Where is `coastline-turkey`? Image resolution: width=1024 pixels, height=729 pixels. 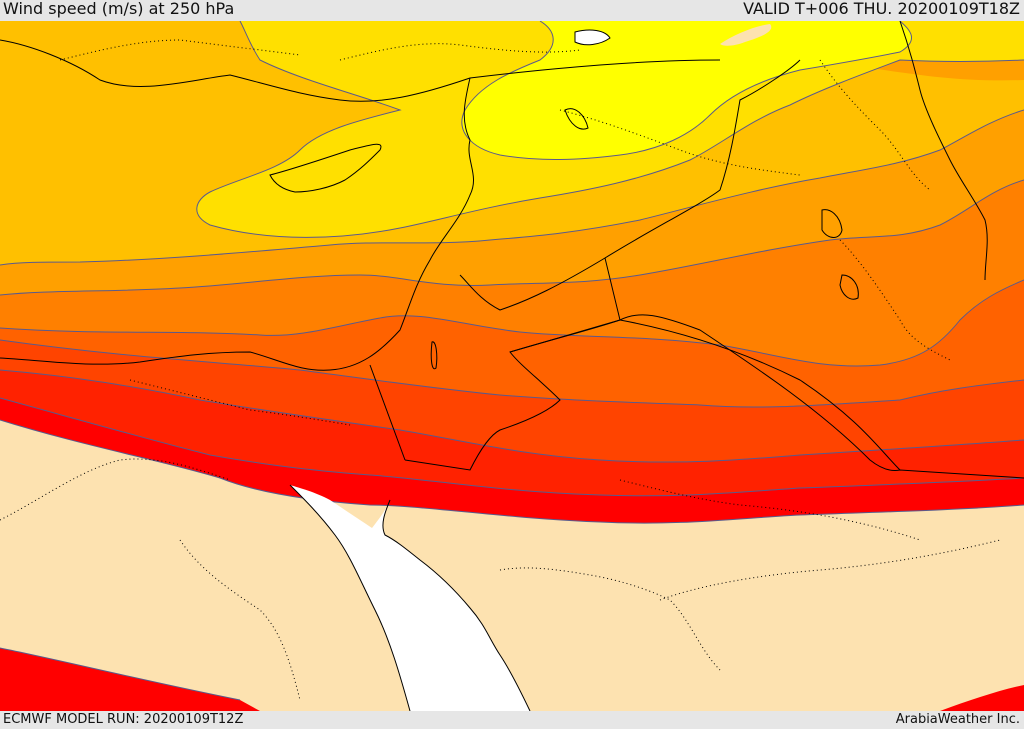 coastline-turkey is located at coordinates (360, 70).